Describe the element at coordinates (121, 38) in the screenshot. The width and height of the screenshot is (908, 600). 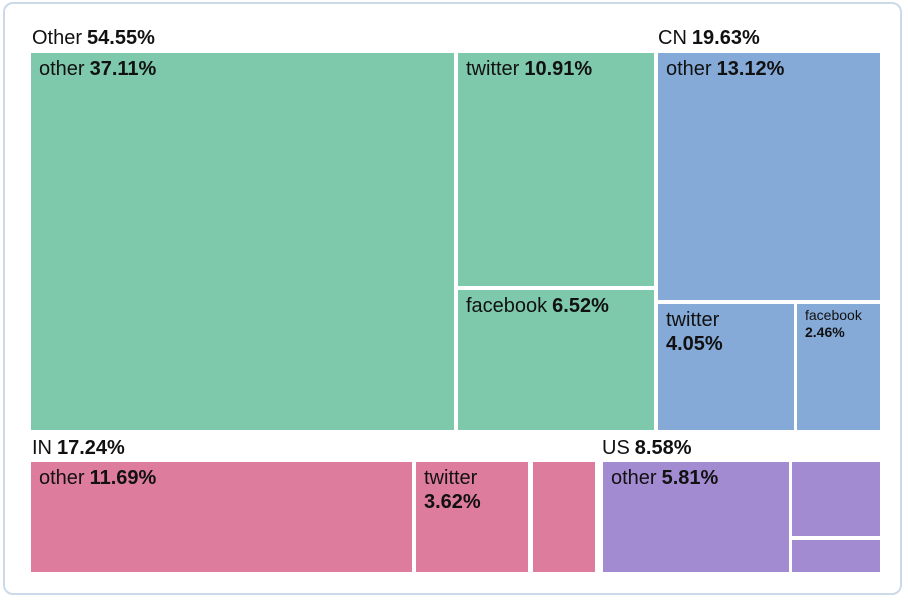
I see `group-percent: 54.55%` at that location.